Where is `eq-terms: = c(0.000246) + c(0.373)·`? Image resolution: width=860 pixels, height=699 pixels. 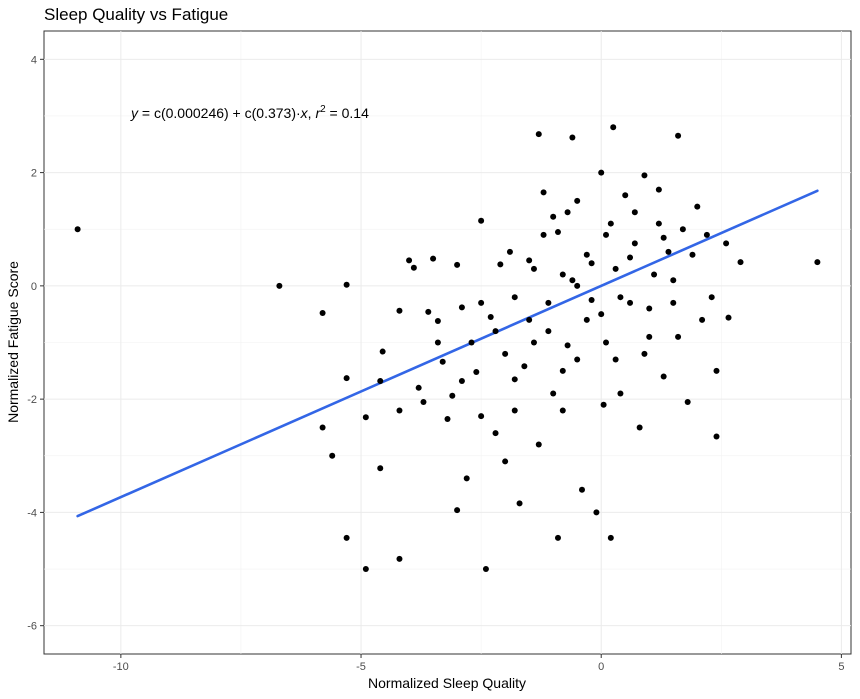
eq-terms: = c(0.000246) + c(0.373)· is located at coordinates (219, 113).